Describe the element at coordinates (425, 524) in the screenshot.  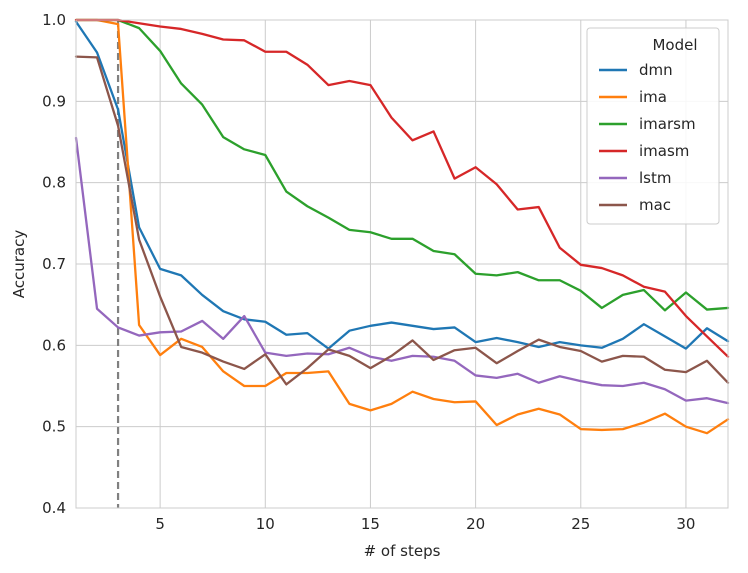
I see `x-tick-labels: 5 10 15 20 25 30` at that location.